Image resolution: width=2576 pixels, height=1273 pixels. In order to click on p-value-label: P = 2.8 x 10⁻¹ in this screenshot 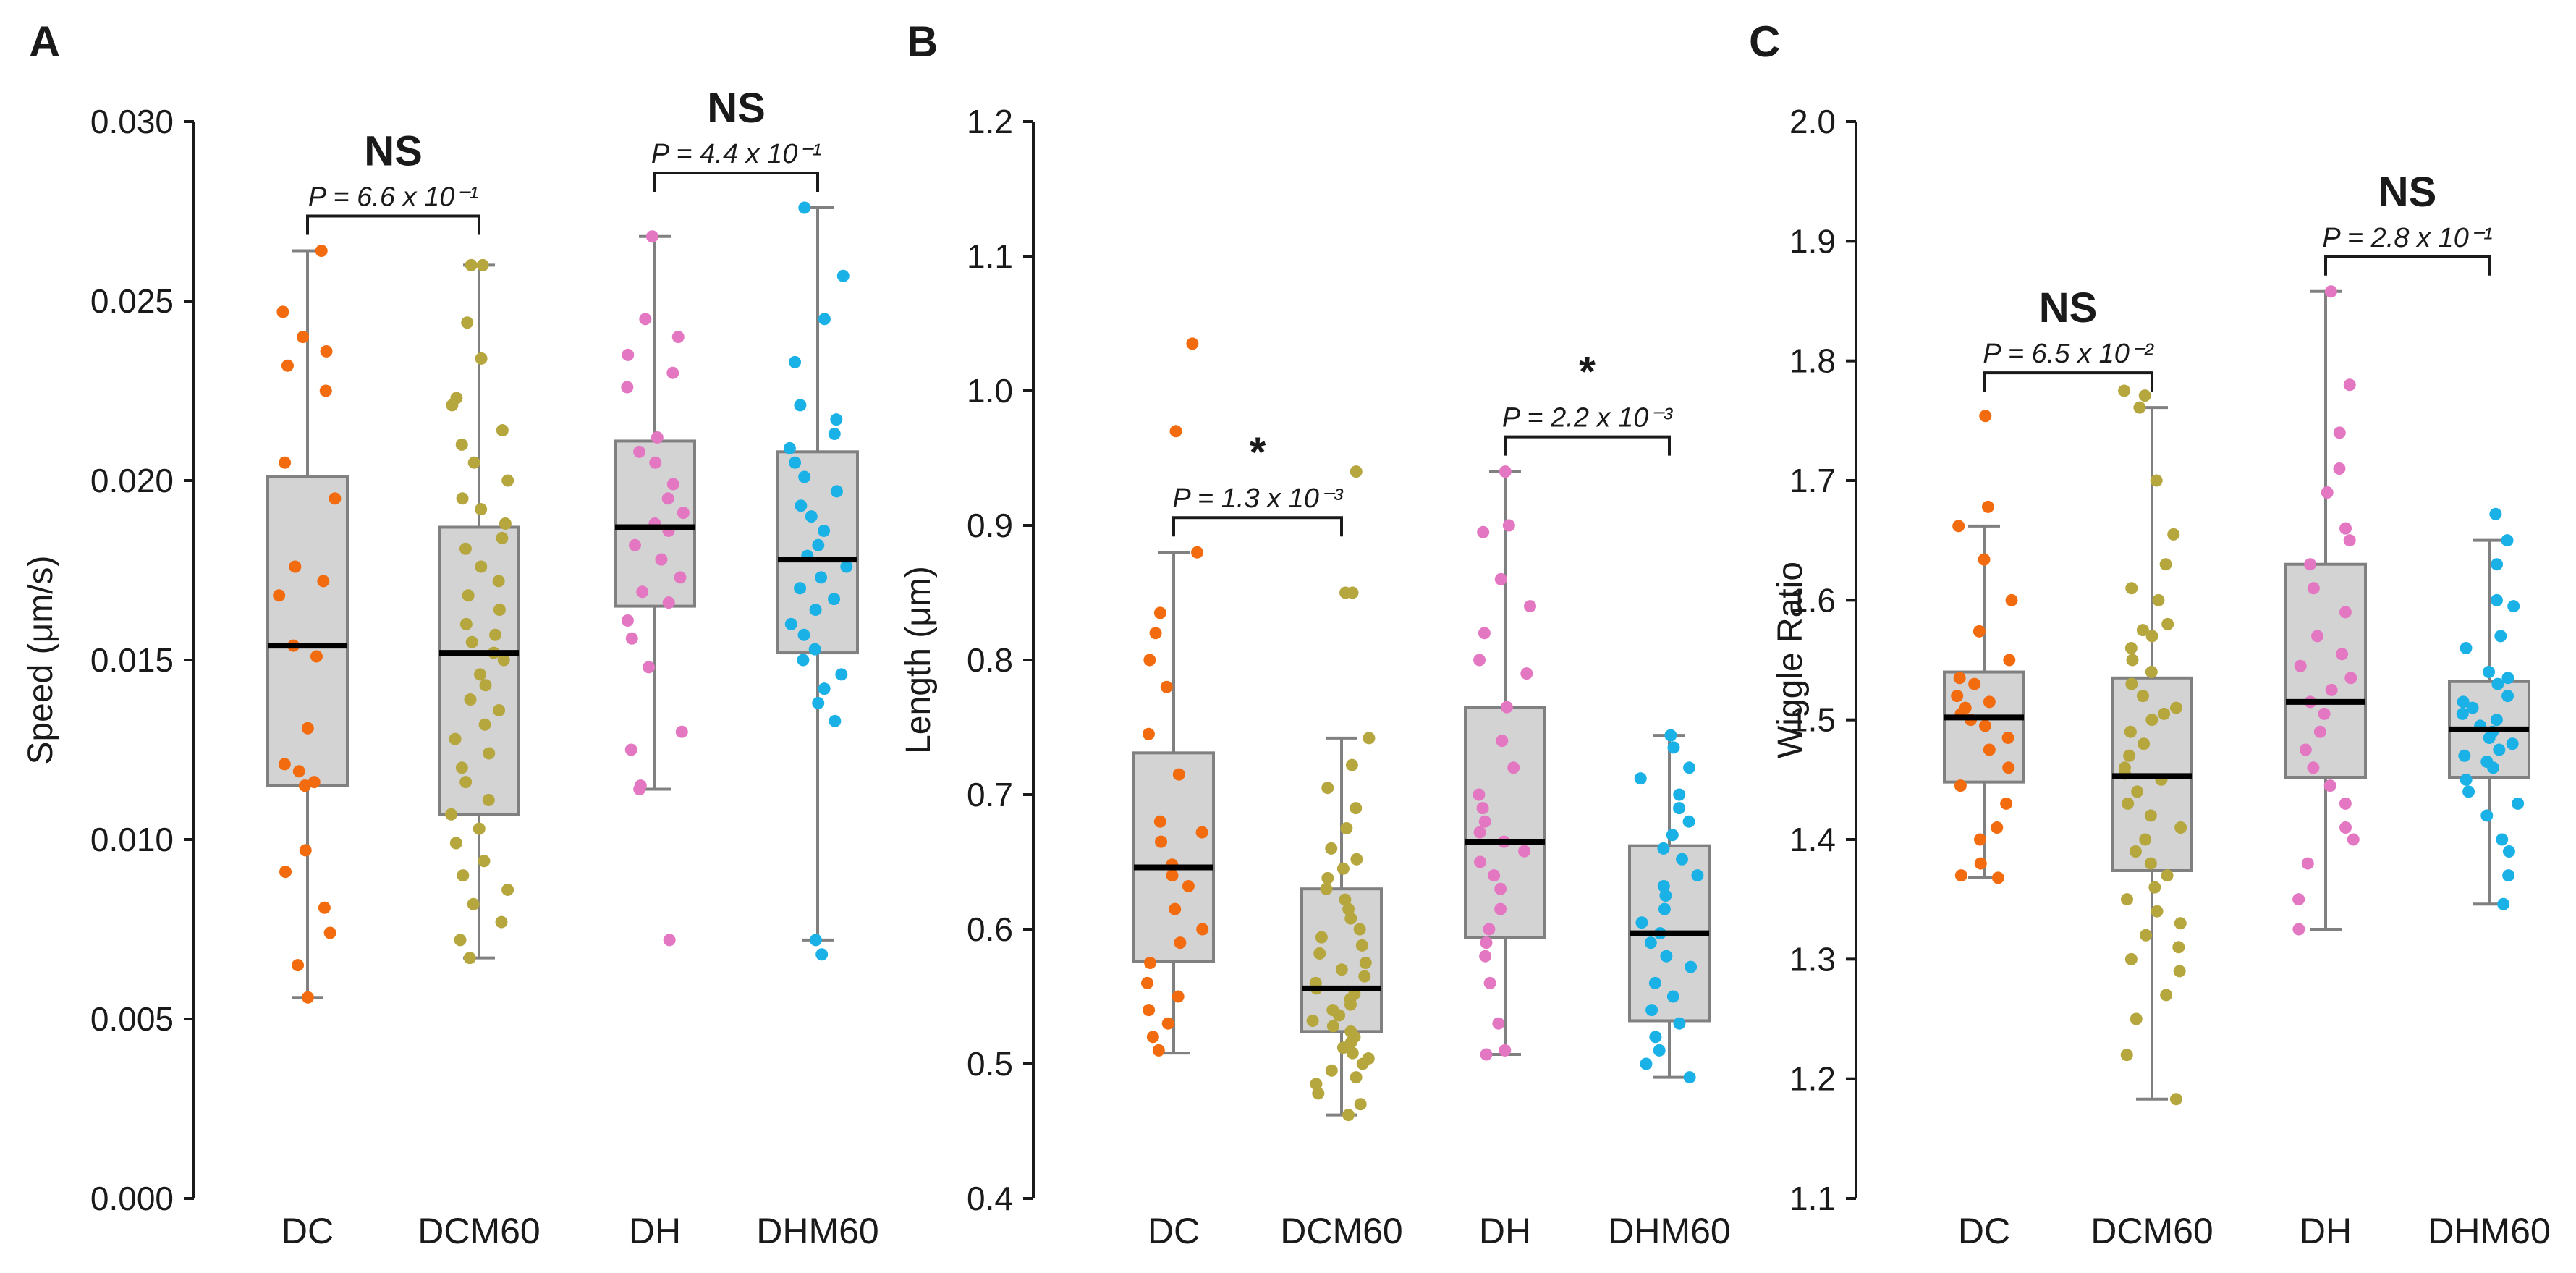, I will do `click(2407, 238)`.